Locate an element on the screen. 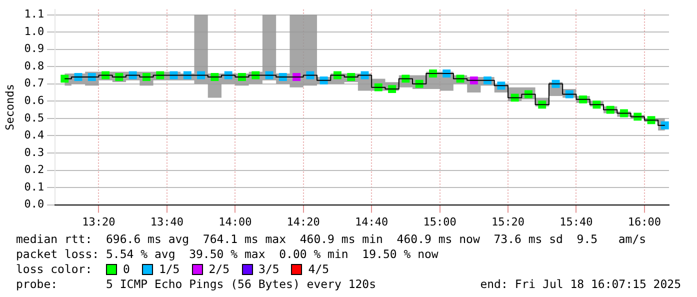  x-tick-label: 15:40 is located at coordinates (576, 221).